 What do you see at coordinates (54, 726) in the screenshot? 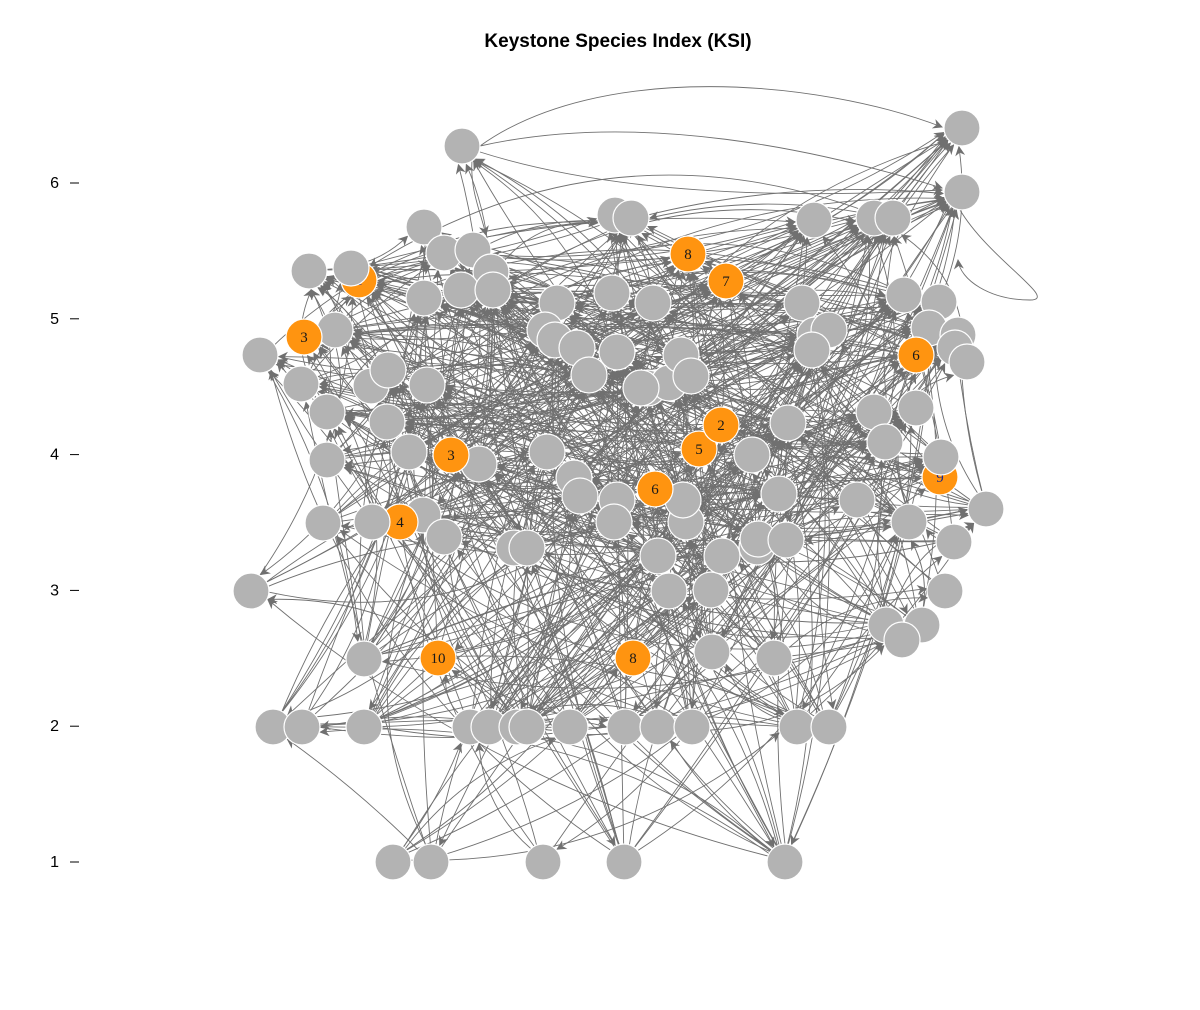
I see `y-tick-label: 2` at bounding box center [54, 726].